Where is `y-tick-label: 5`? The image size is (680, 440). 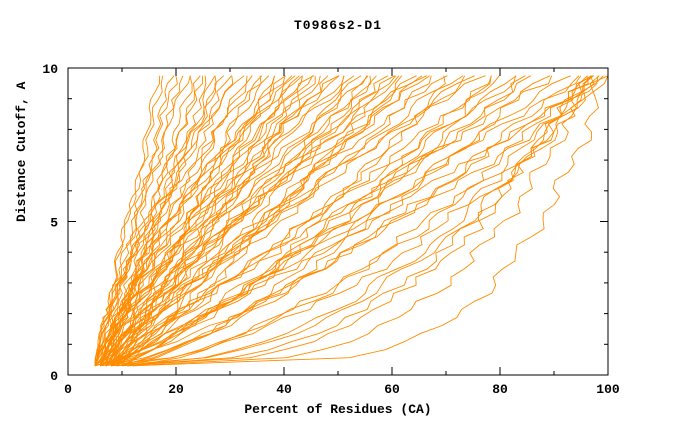
y-tick-label: 5 is located at coordinates (54, 223).